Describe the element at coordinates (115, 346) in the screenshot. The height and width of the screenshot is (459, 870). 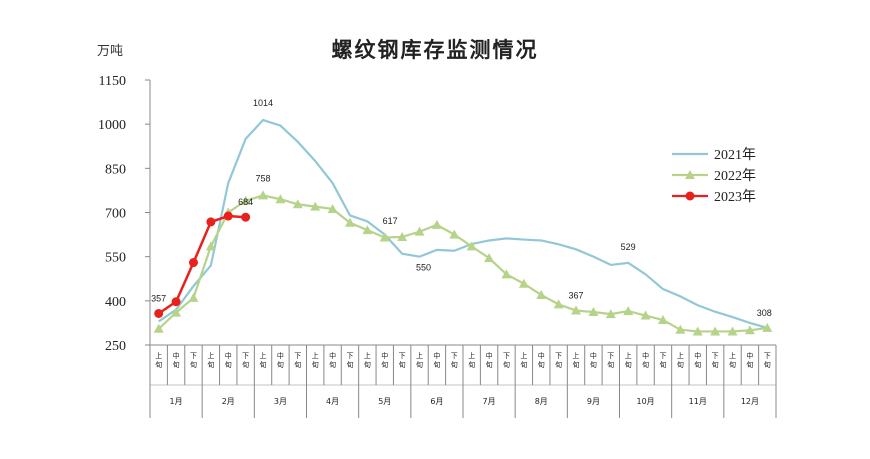
I see `y-tick-label: 250` at that location.